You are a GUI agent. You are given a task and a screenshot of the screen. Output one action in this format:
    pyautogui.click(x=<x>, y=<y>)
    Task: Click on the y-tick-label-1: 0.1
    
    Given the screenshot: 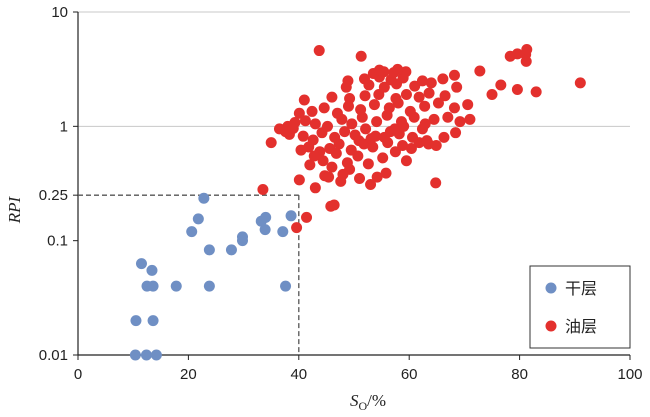 What is the action you would take?
    pyautogui.click(x=57, y=241)
    